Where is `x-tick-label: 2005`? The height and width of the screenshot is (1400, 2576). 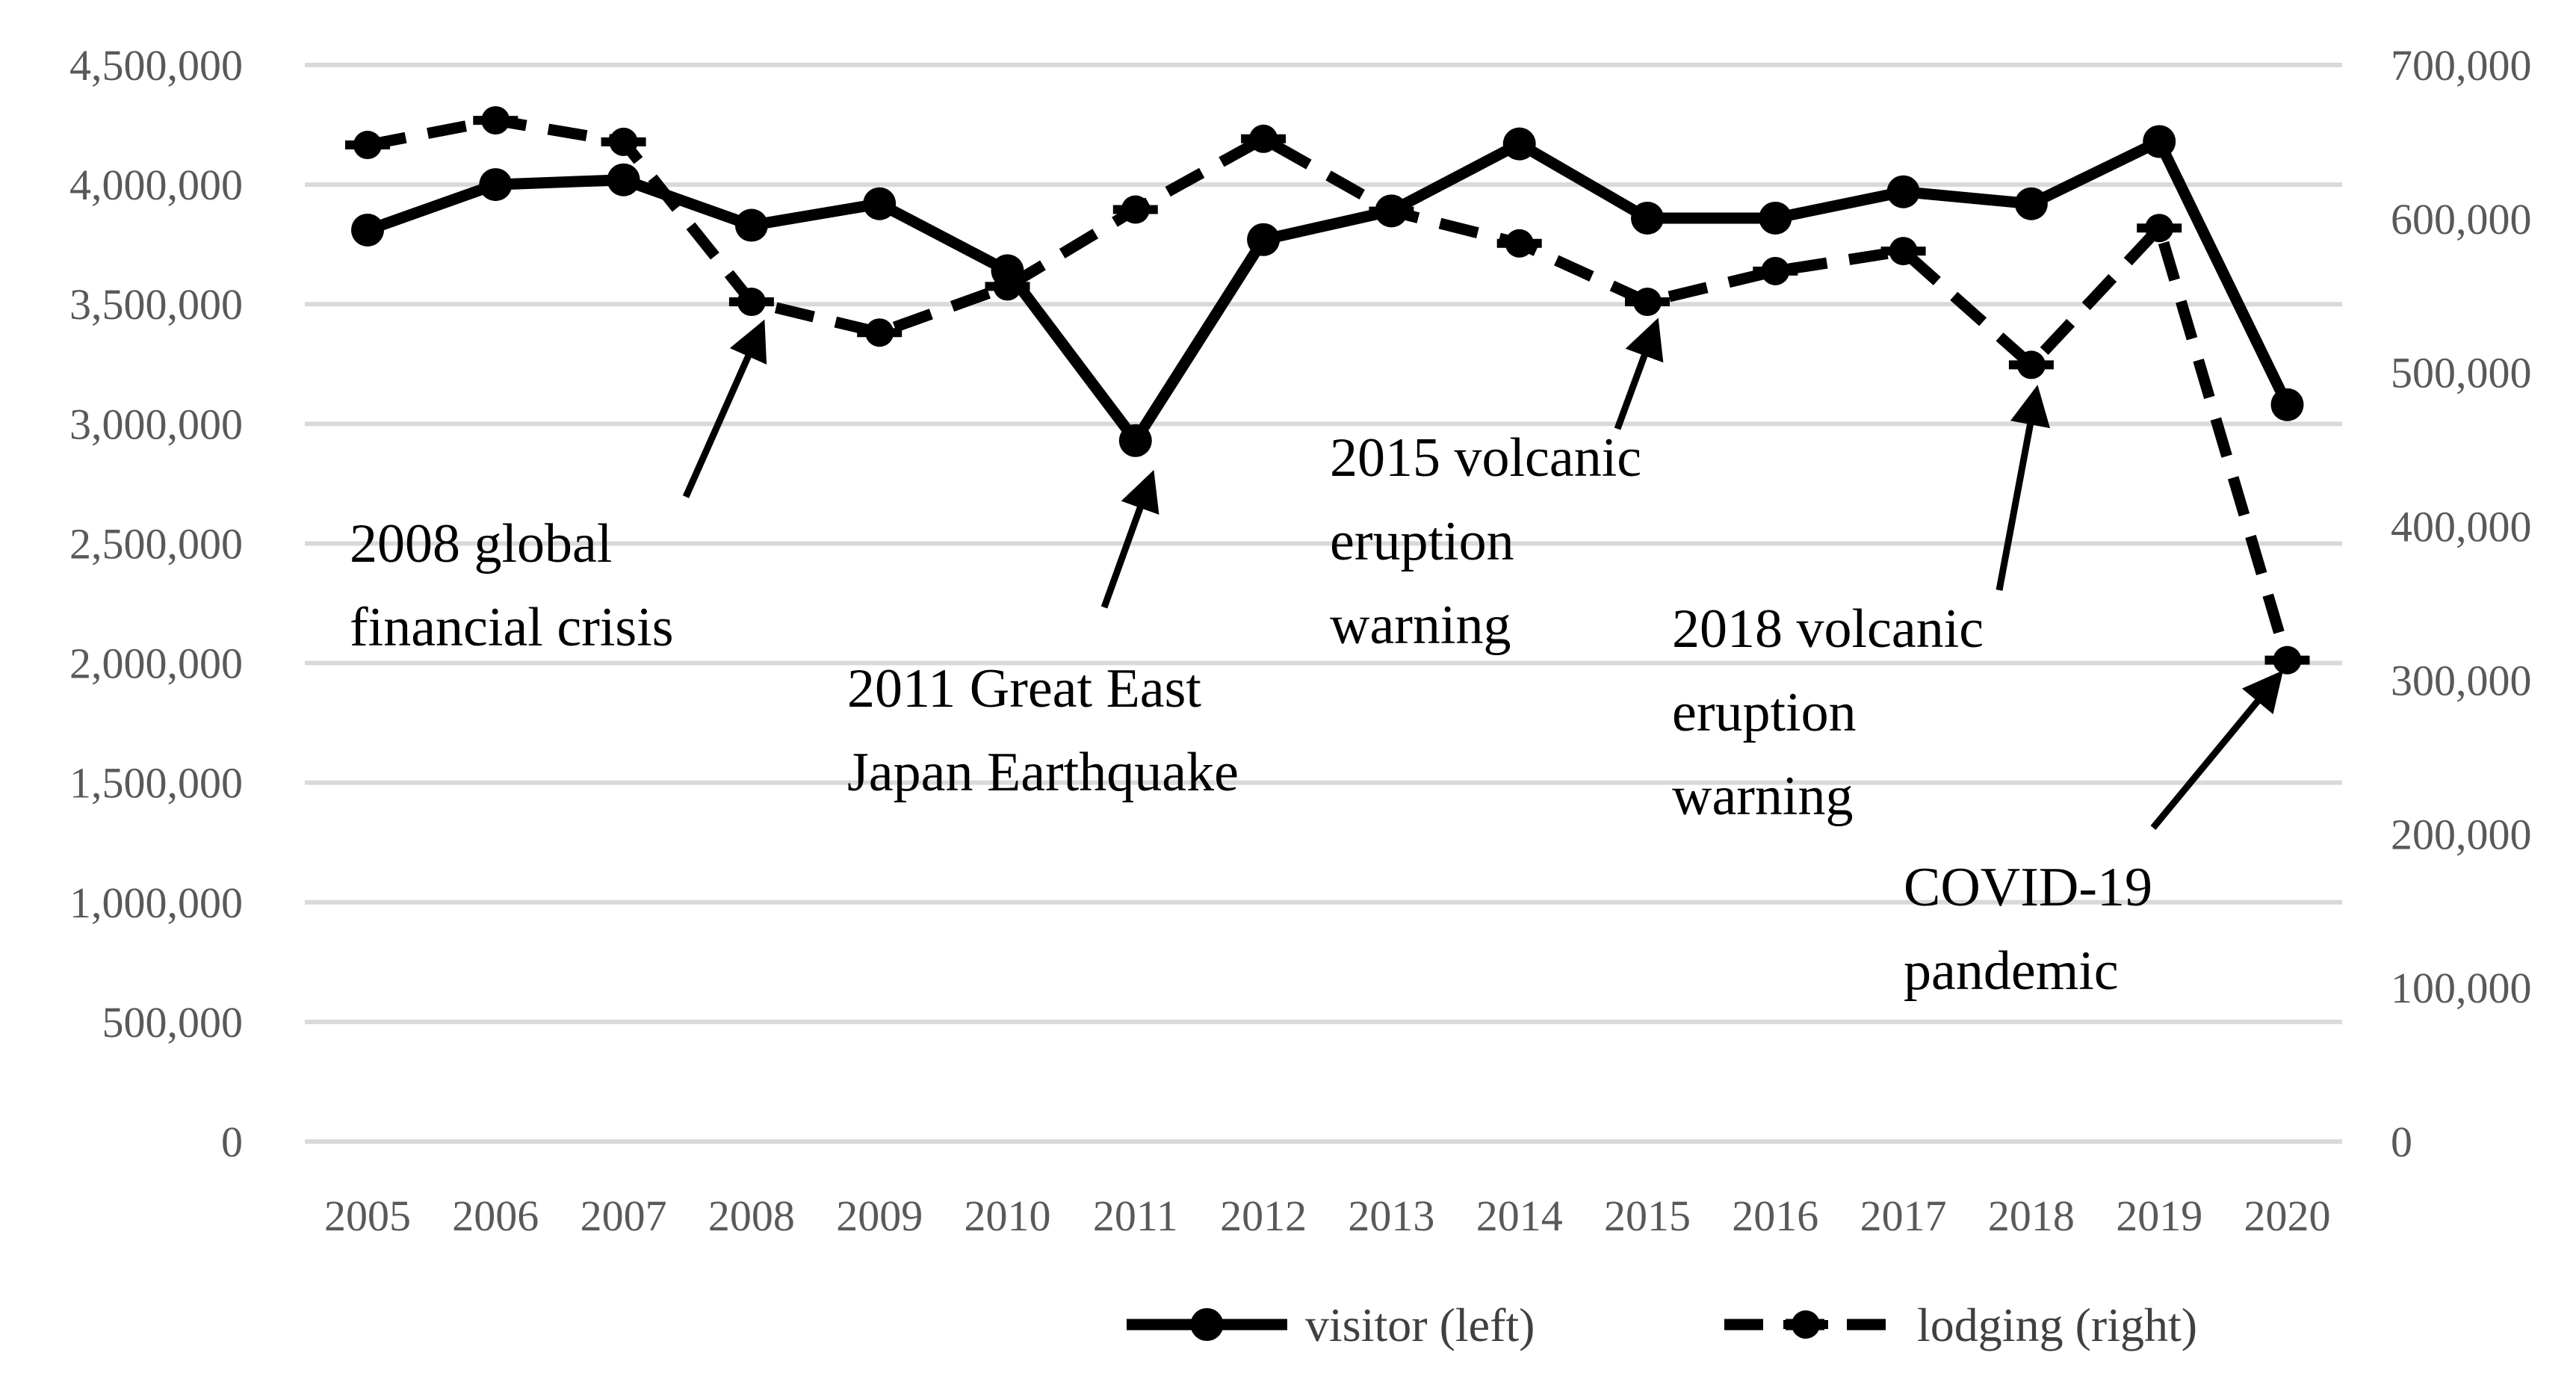
x-tick-label: 2005 is located at coordinates (367, 1216).